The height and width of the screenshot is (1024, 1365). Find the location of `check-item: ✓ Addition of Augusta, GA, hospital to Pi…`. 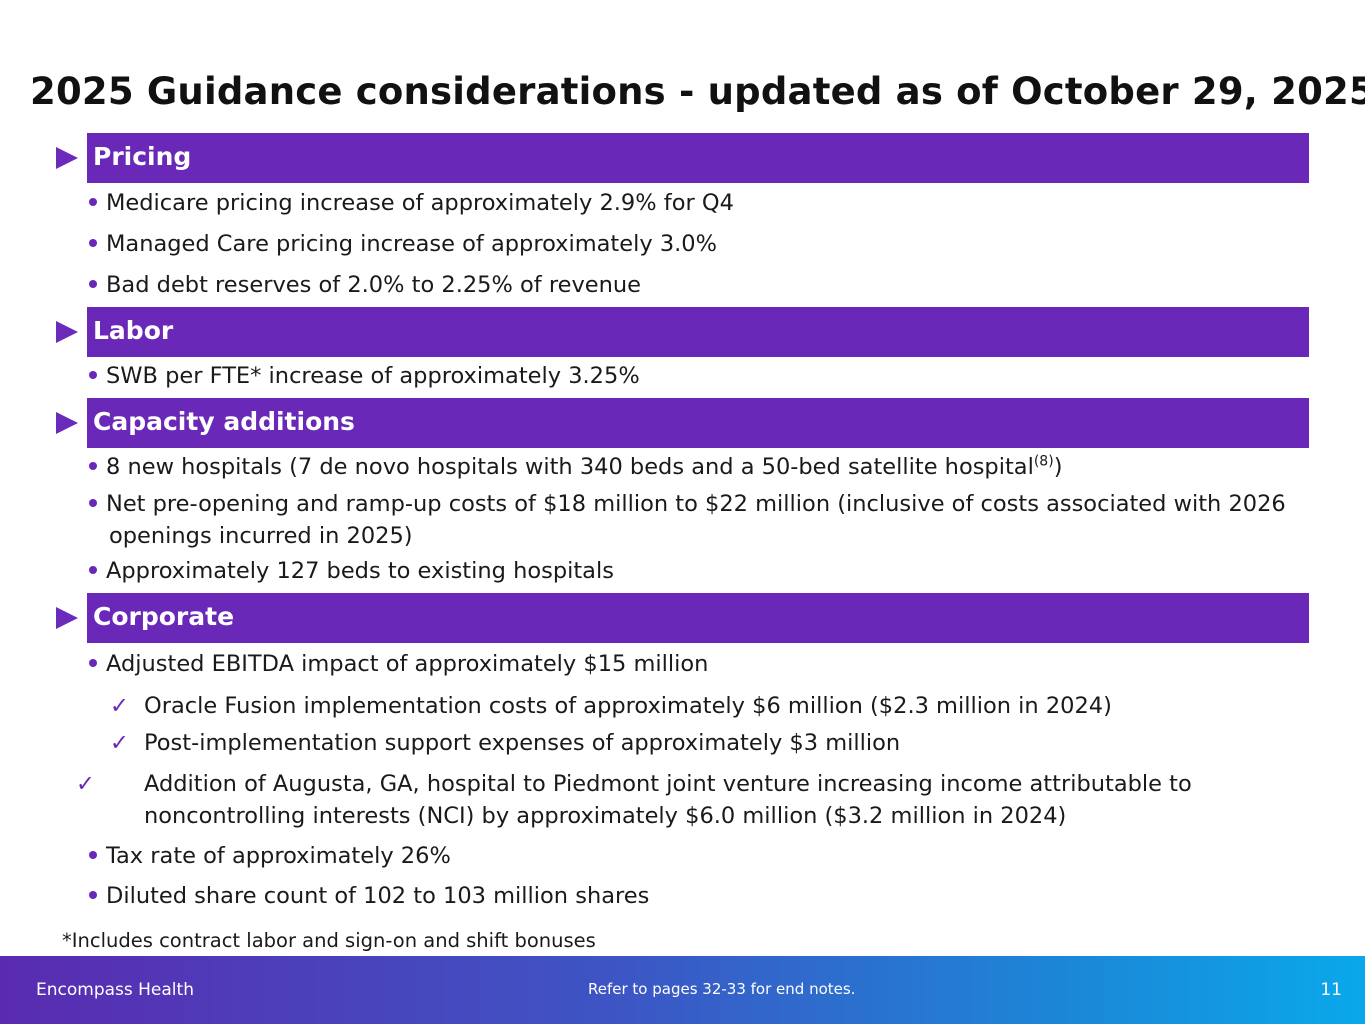

check-item: ✓ Addition of Augusta, GA, hospital to Pi… is located at coordinates (700, 800).